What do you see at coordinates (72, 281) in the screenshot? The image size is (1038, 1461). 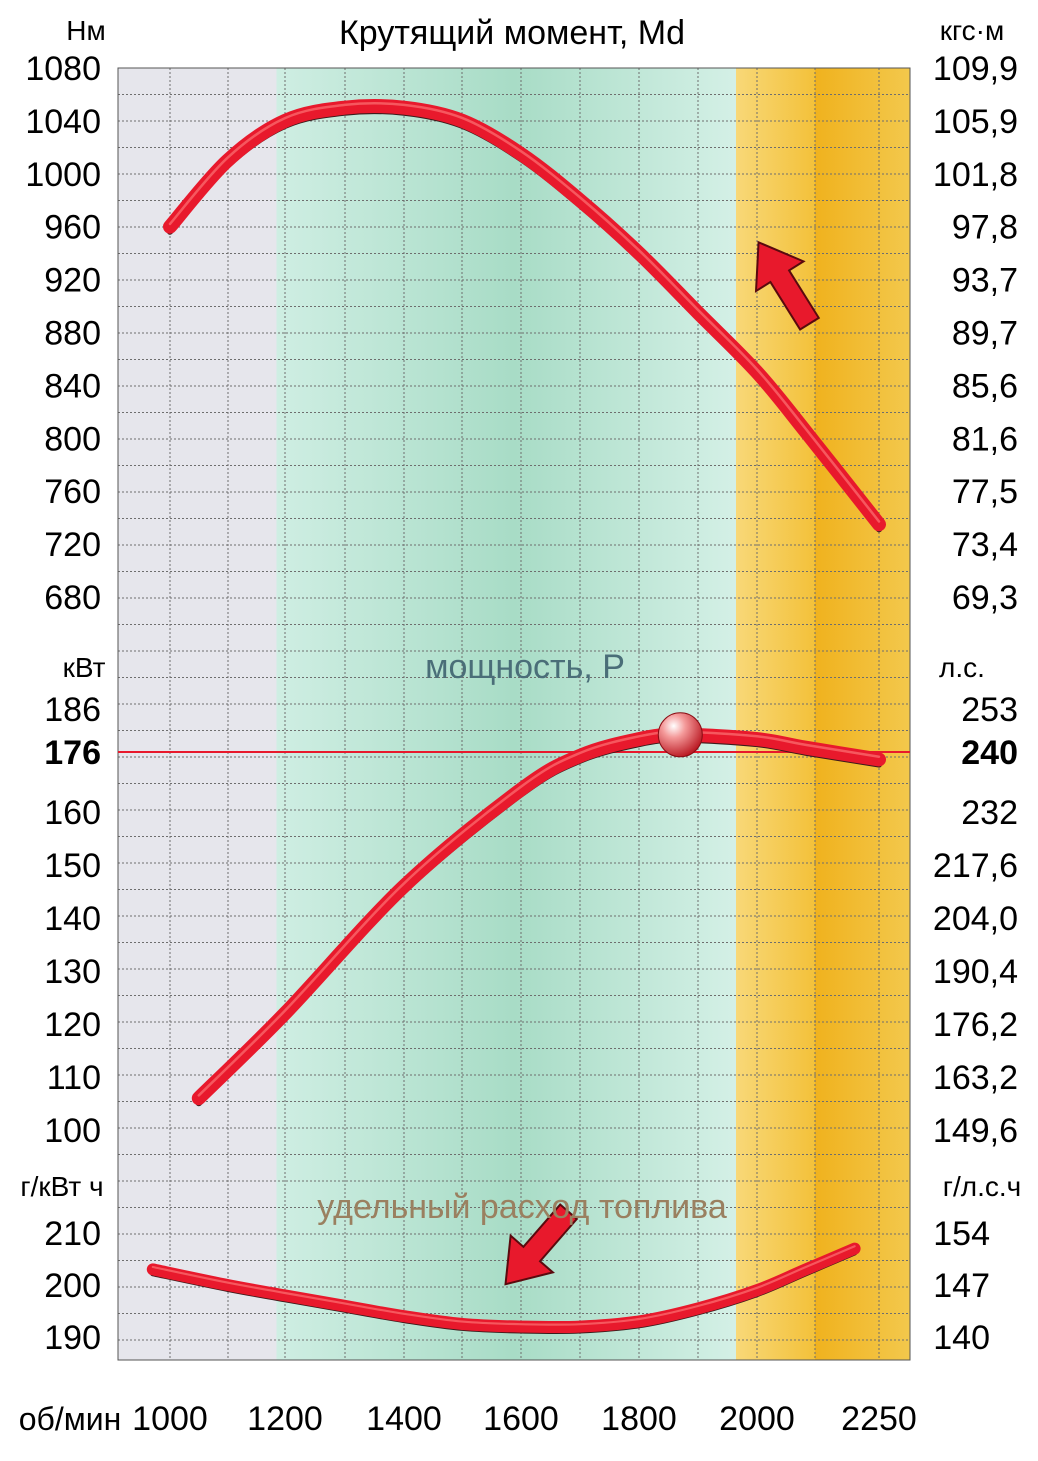 I see `torque-tick-left: 920` at bounding box center [72, 281].